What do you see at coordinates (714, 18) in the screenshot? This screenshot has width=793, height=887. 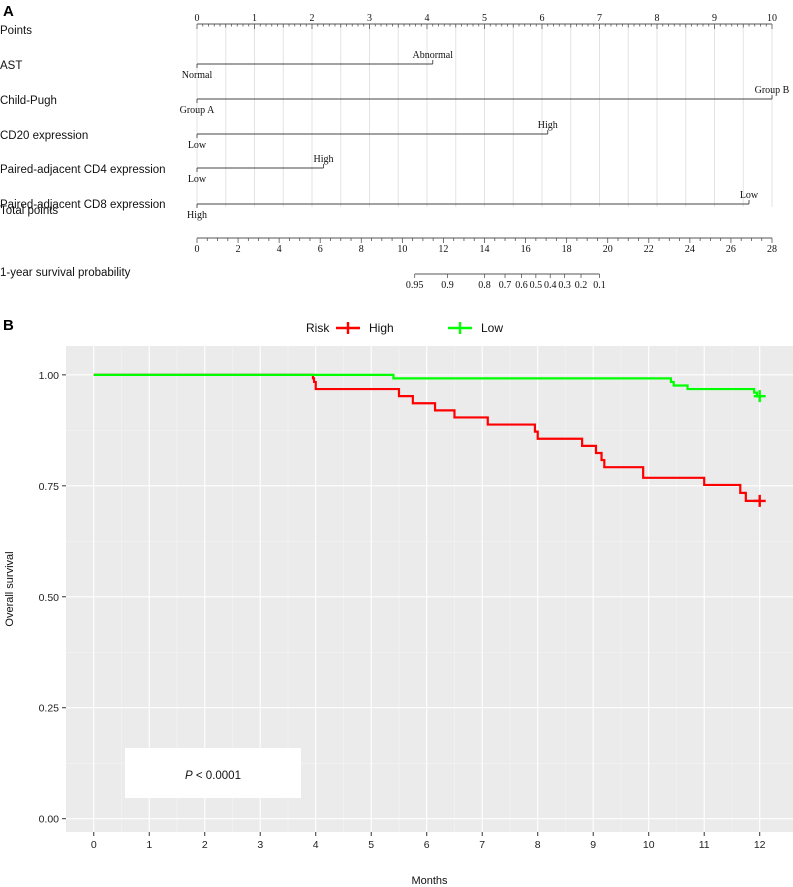 I see `points-tick-label: 9` at bounding box center [714, 18].